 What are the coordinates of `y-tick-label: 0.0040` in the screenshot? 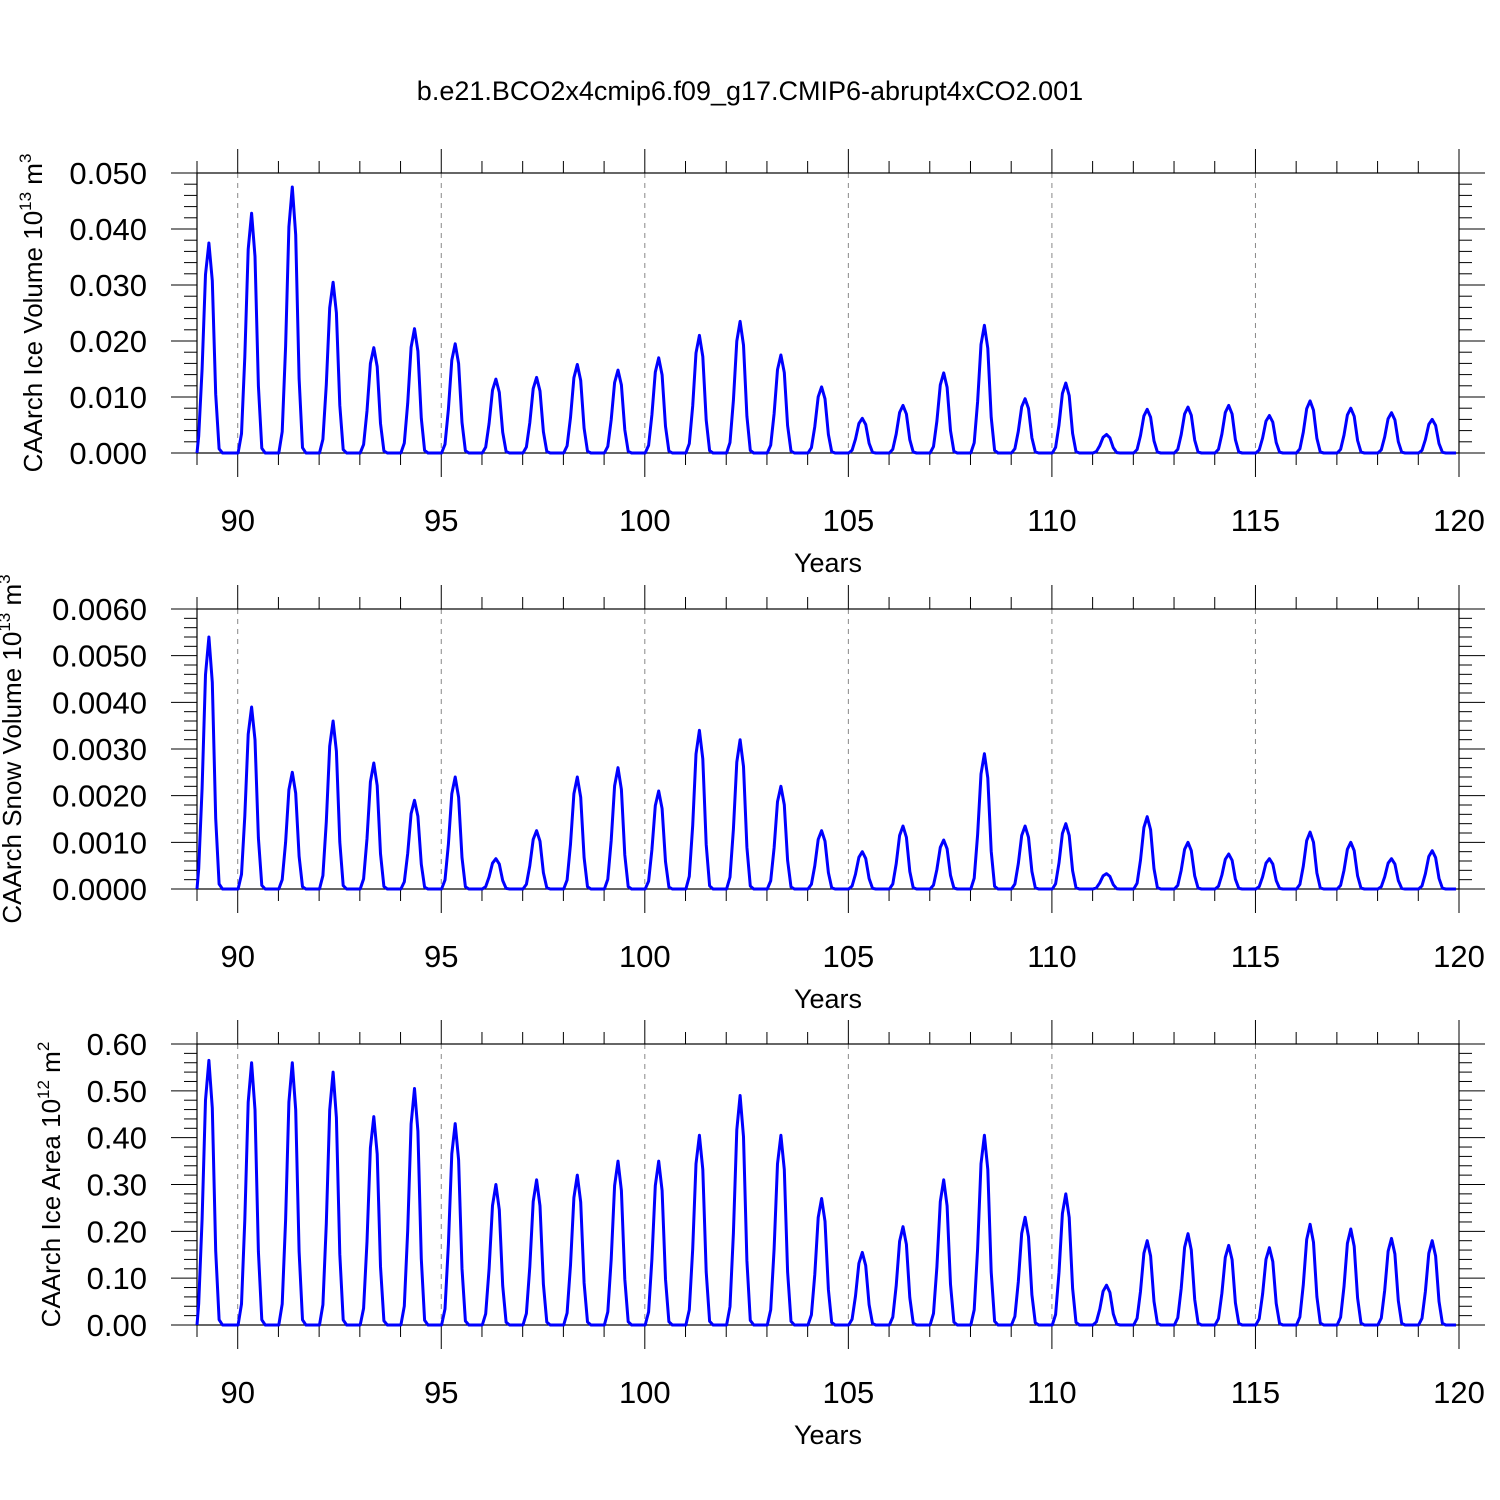 It's located at (99, 702).